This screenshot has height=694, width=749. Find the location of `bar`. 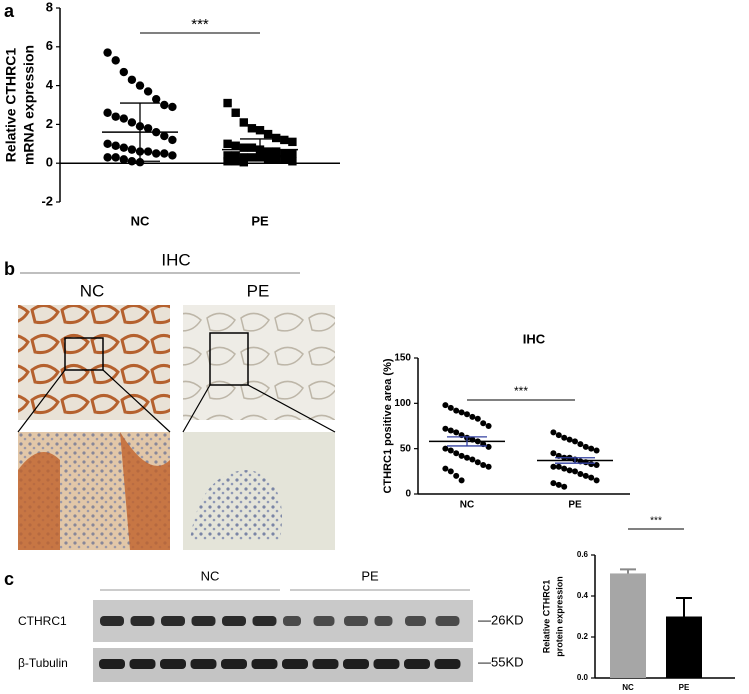

bar is located at coordinates (684, 647).